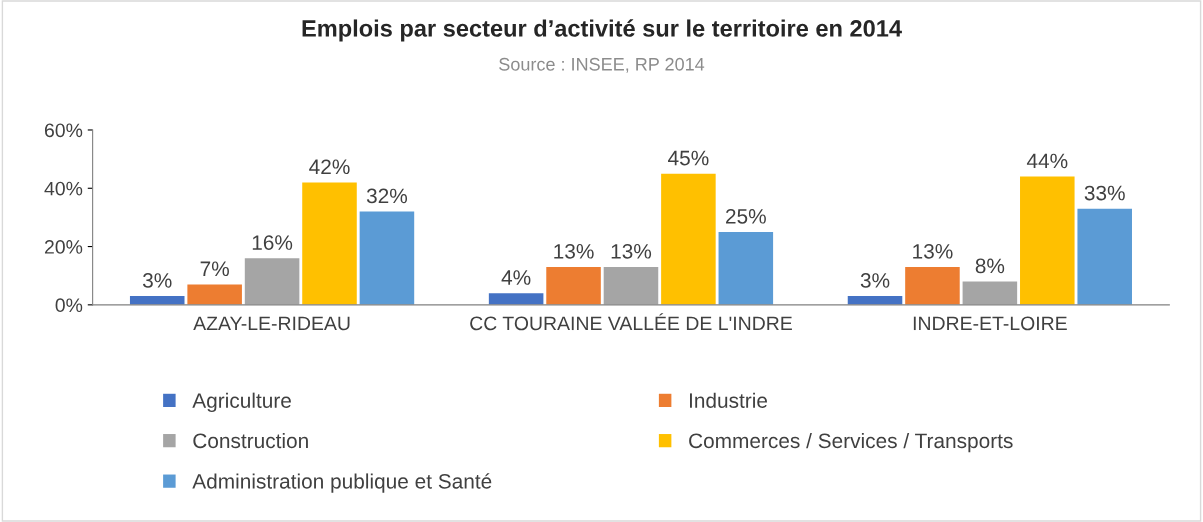 The height and width of the screenshot is (522, 1203). What do you see at coordinates (990, 323) in the screenshot?
I see `x-tick-label: INDRE-ET-LOIRE` at bounding box center [990, 323].